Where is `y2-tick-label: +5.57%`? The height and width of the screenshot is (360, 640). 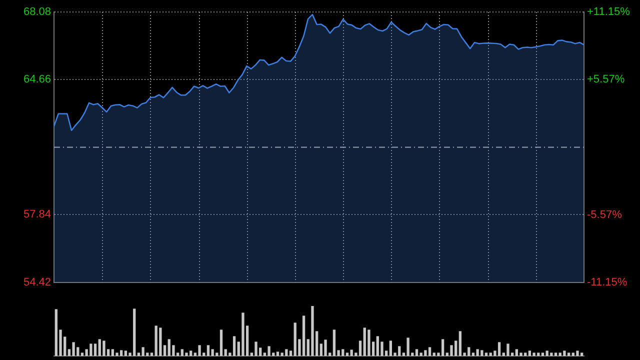
y2-tick-label: +5.57% is located at coordinates (606, 80).